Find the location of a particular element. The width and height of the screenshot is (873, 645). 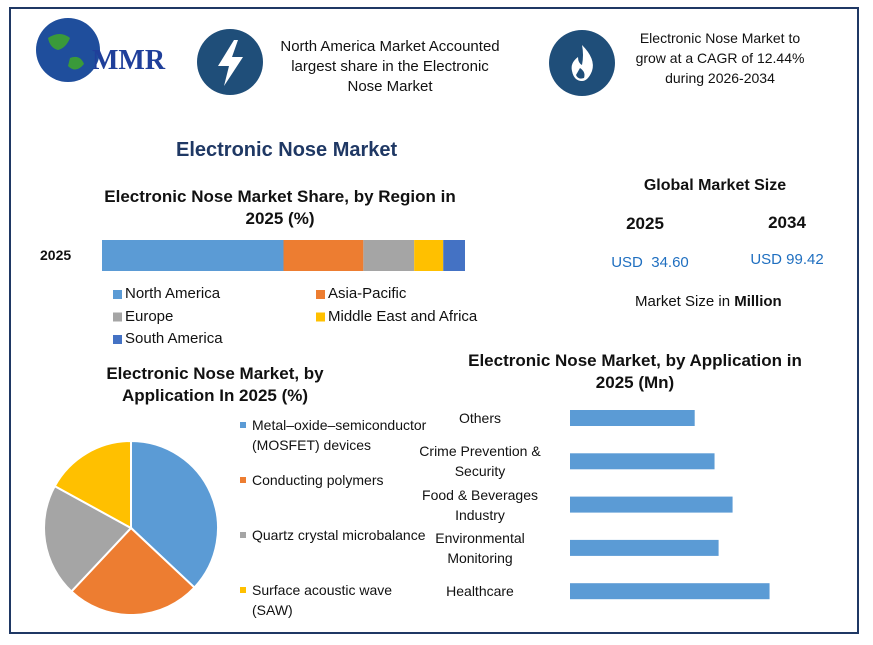

legend-label: Surface acoustic wave (SAW) is located at coordinates (322, 600).